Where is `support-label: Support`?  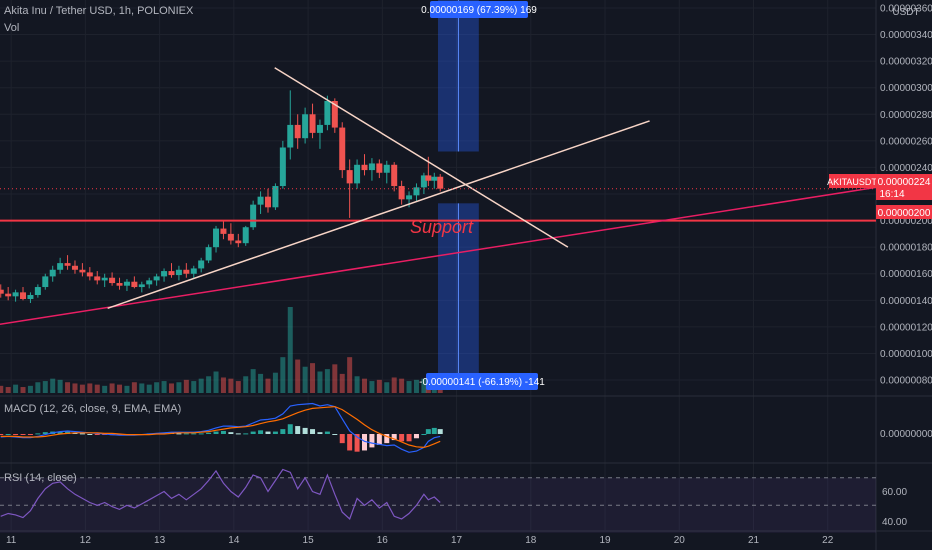
support-label: Support is located at coordinates (442, 227).